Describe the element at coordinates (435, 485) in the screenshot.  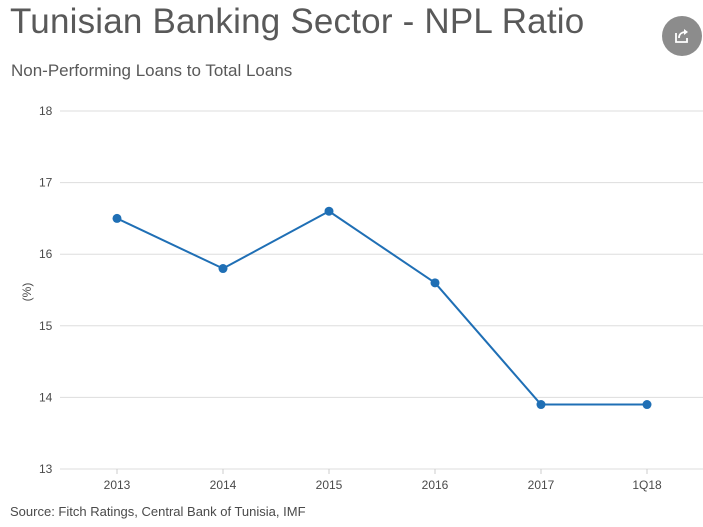
I see `x-tick-label: 2016` at that location.